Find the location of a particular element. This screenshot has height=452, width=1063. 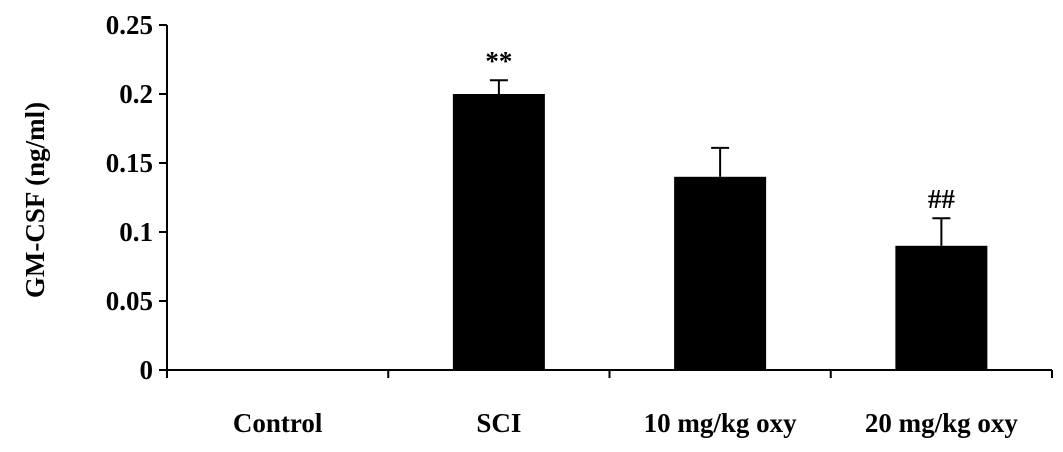

y-tick-label: 0 is located at coordinates (147, 370).